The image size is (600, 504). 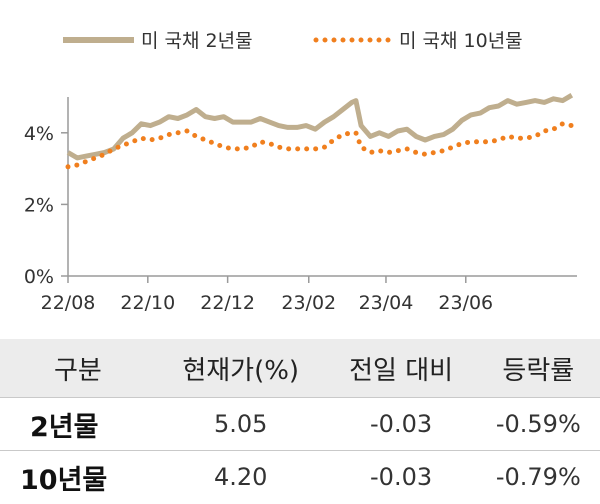 What do you see at coordinates (78, 424) in the screenshot?
I see `row-label: 2년물` at bounding box center [78, 424].